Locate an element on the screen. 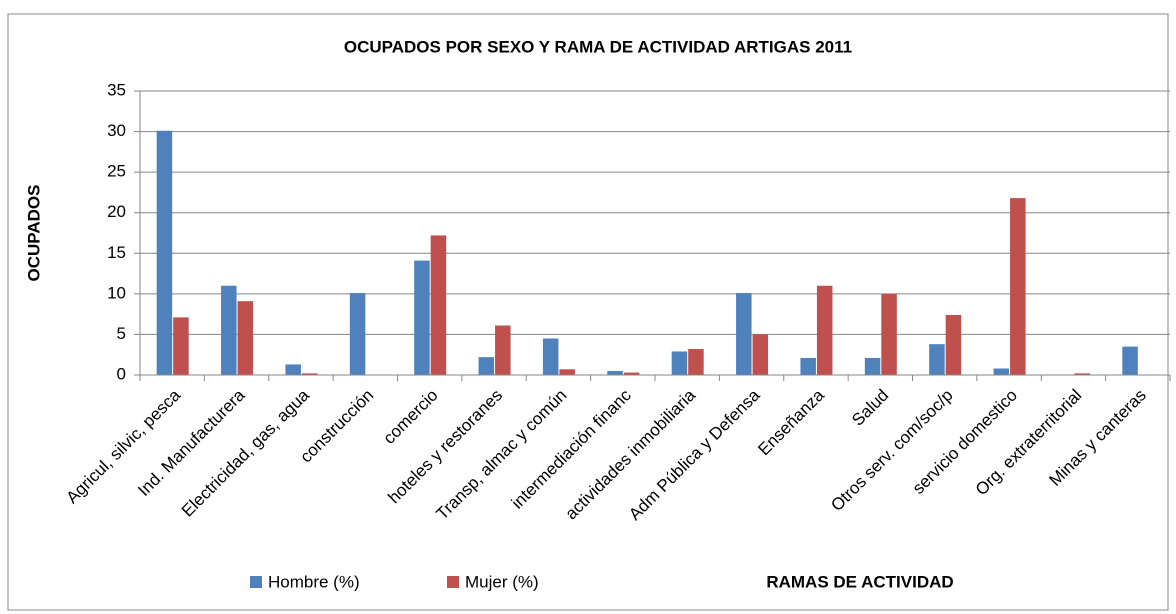 The width and height of the screenshot is (1176, 614). x-axis-title: RAMAS DE ACTIVIDAD is located at coordinates (859, 581).